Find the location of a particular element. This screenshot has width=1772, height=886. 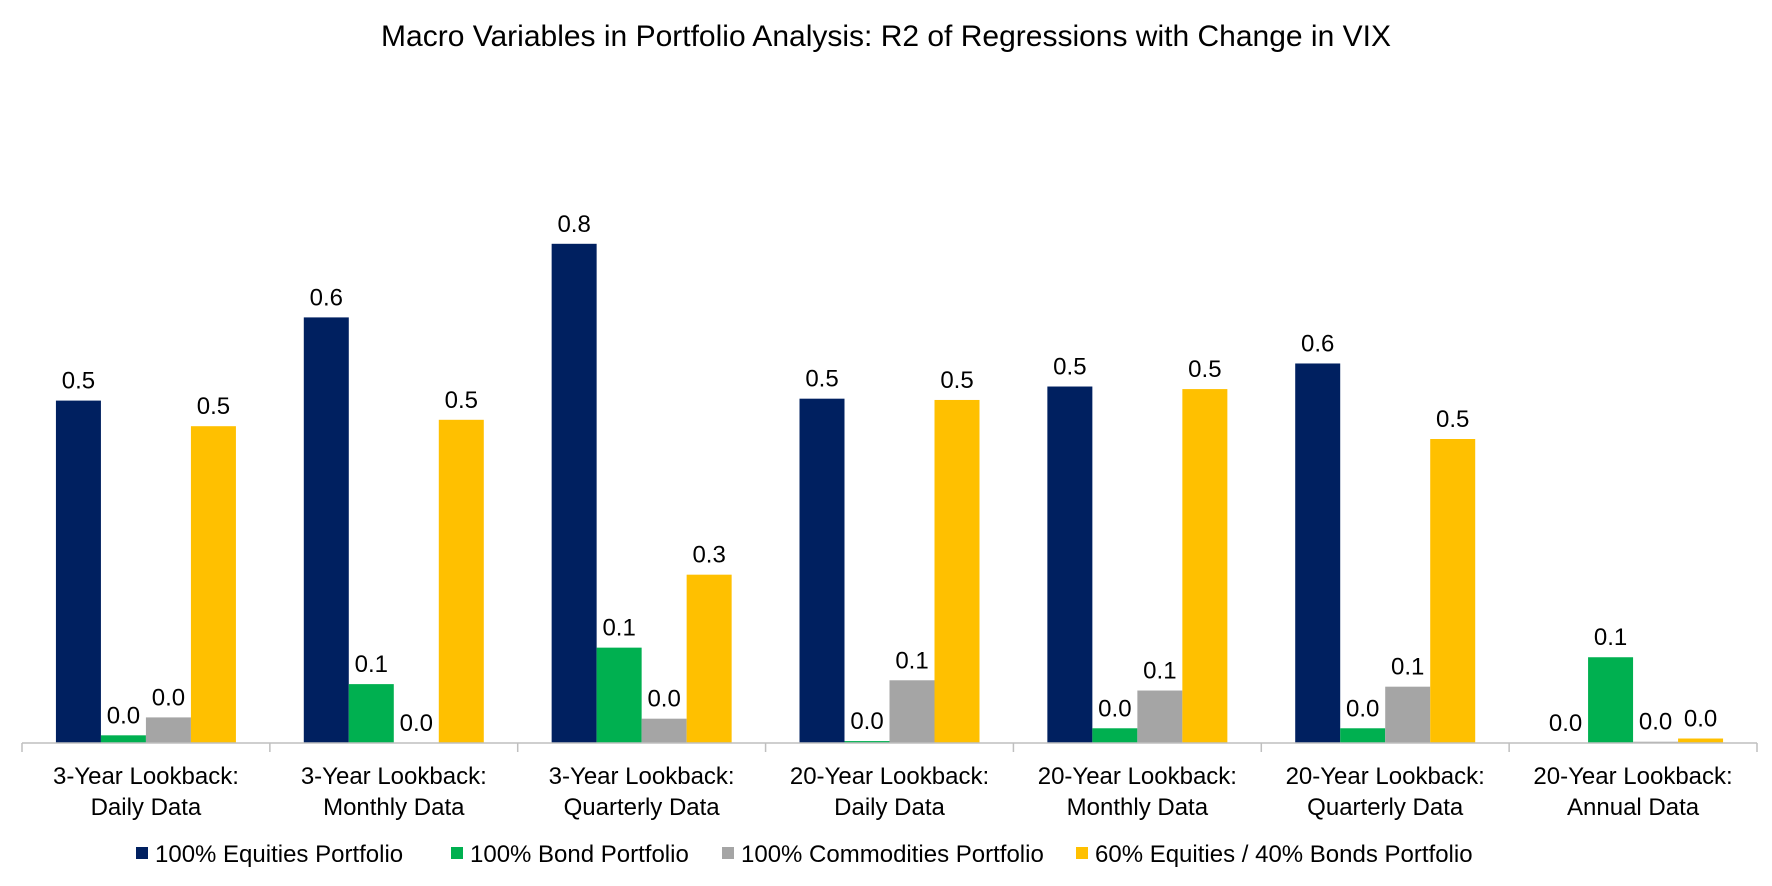

data-label-series-0-cat-1: 0.6 is located at coordinates (326, 297).